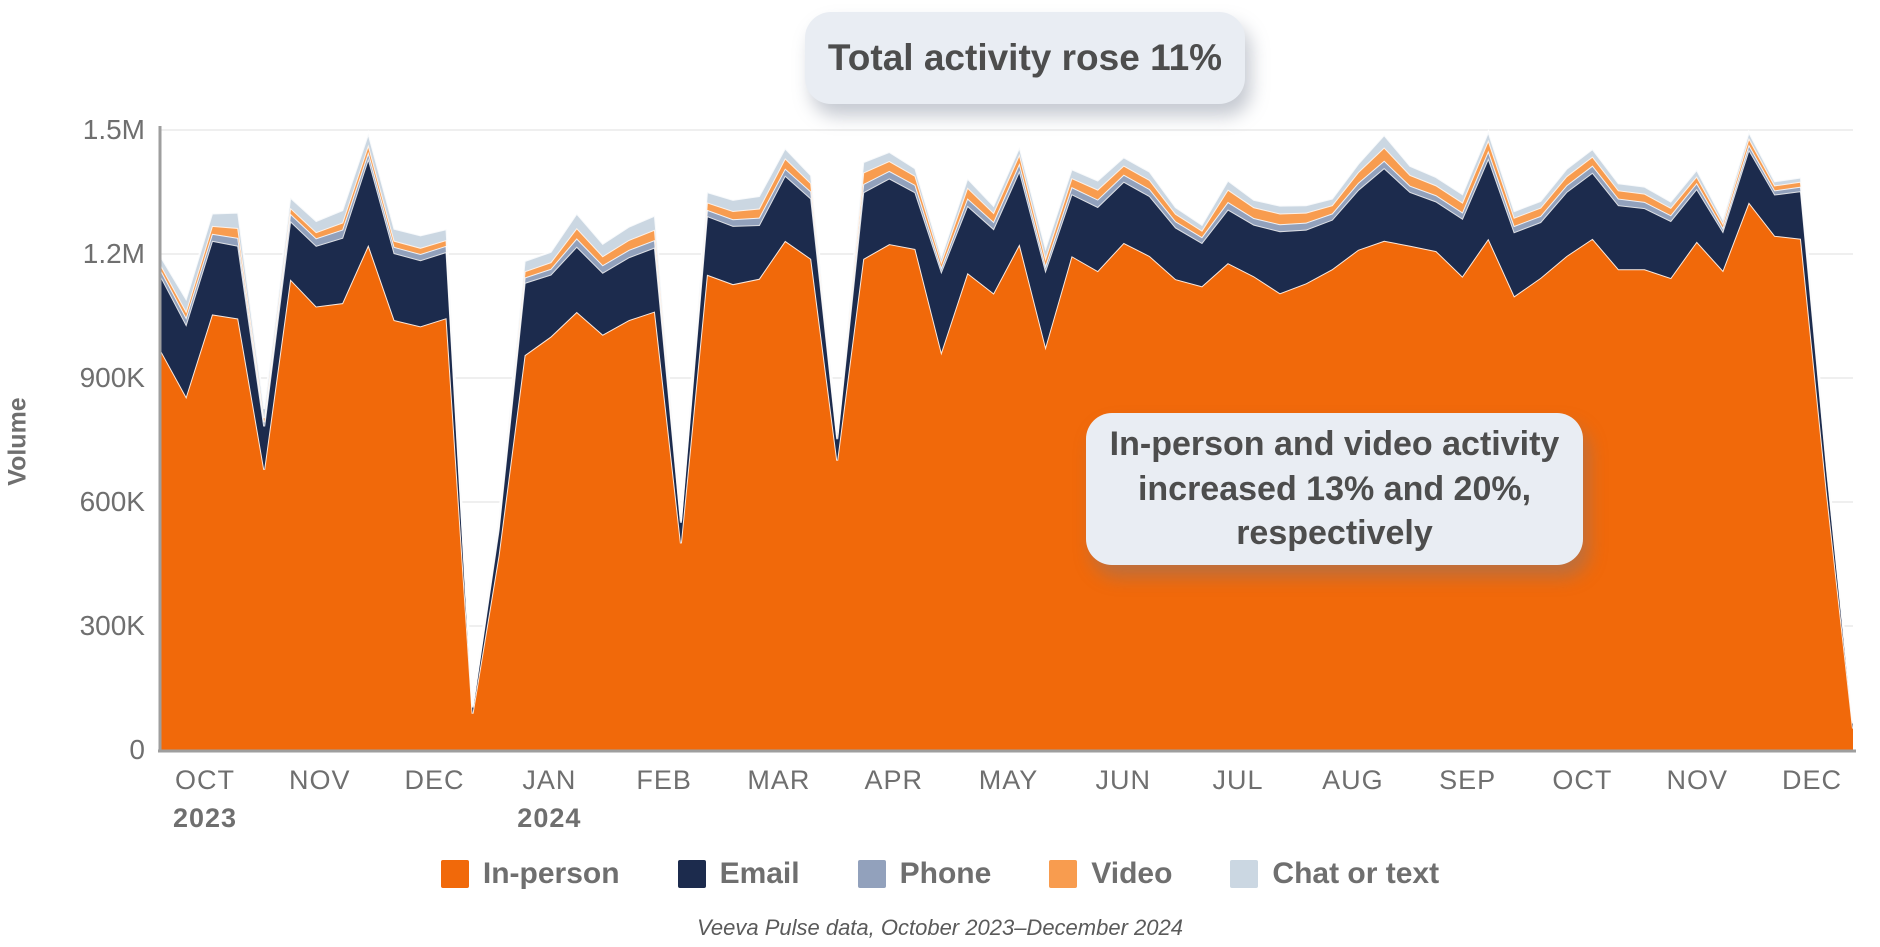  Describe the element at coordinates (1812, 780) in the screenshot. I see `x-tick-dec-14: DEC` at that location.